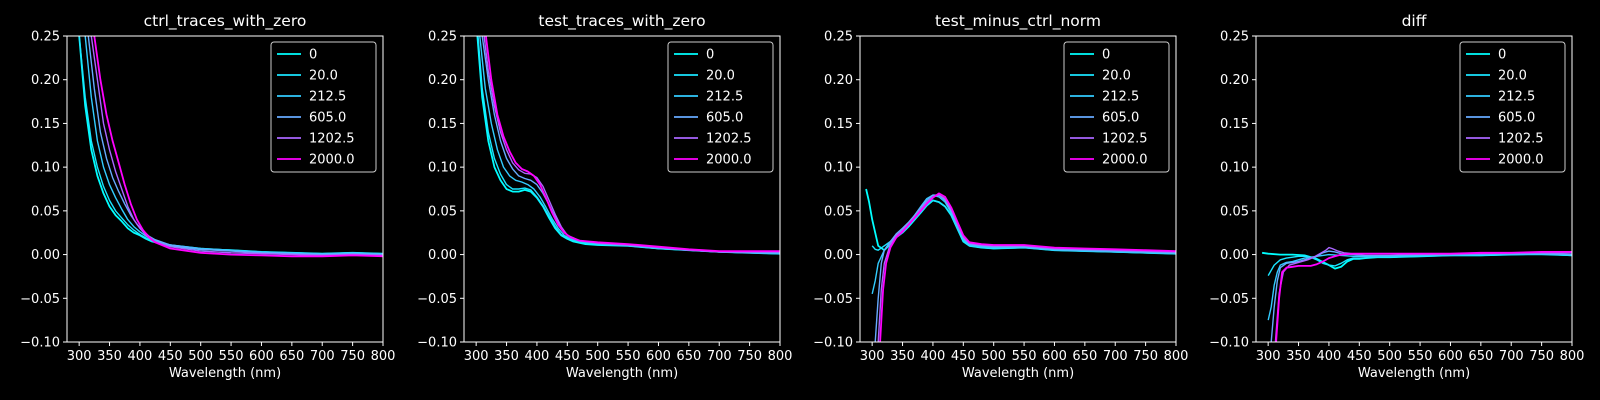 This screenshot has width=1600, height=400. Describe the element at coordinates (1414, 21) in the screenshot. I see `chart-title: diff` at that location.